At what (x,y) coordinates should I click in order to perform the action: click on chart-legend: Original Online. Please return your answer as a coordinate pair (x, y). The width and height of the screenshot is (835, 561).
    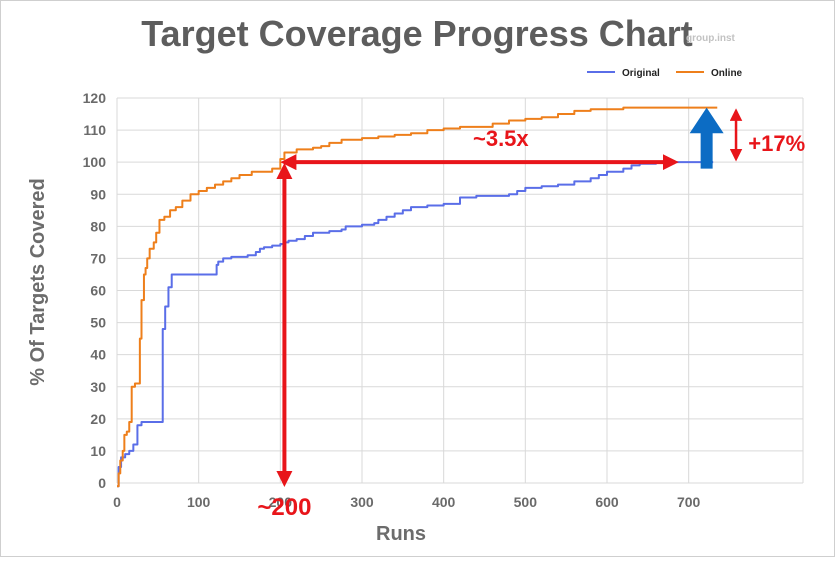
    Looking at the image, I should click on (665, 73).